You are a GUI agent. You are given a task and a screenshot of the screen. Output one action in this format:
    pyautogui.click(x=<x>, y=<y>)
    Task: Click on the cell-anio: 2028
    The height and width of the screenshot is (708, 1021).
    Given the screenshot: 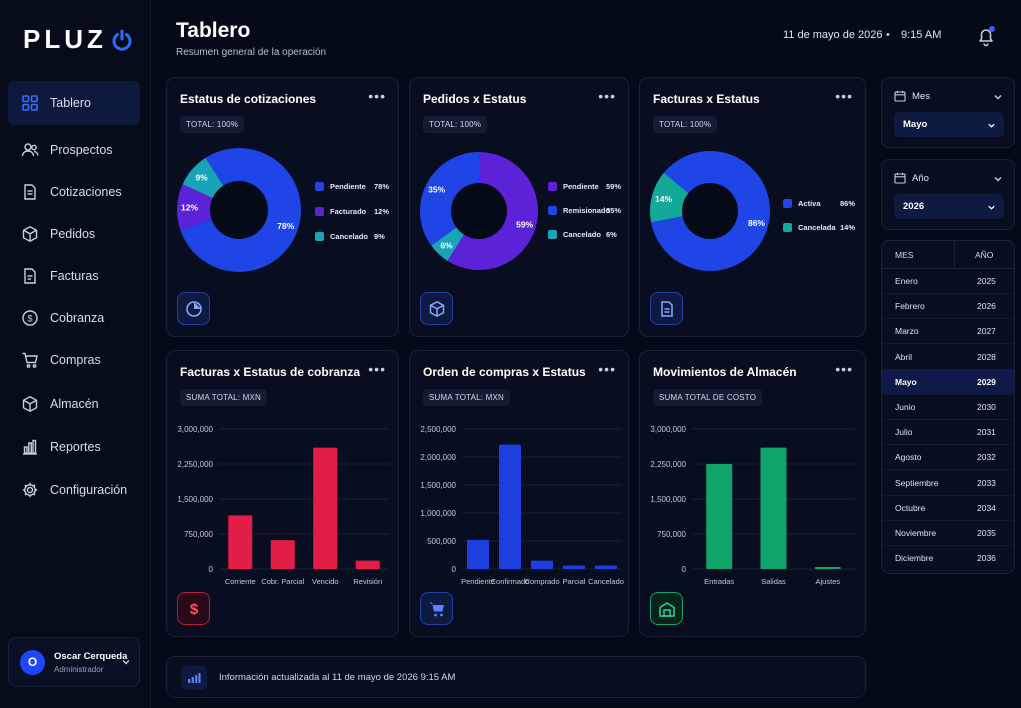 What is the action you would take?
    pyautogui.click(x=986, y=356)
    